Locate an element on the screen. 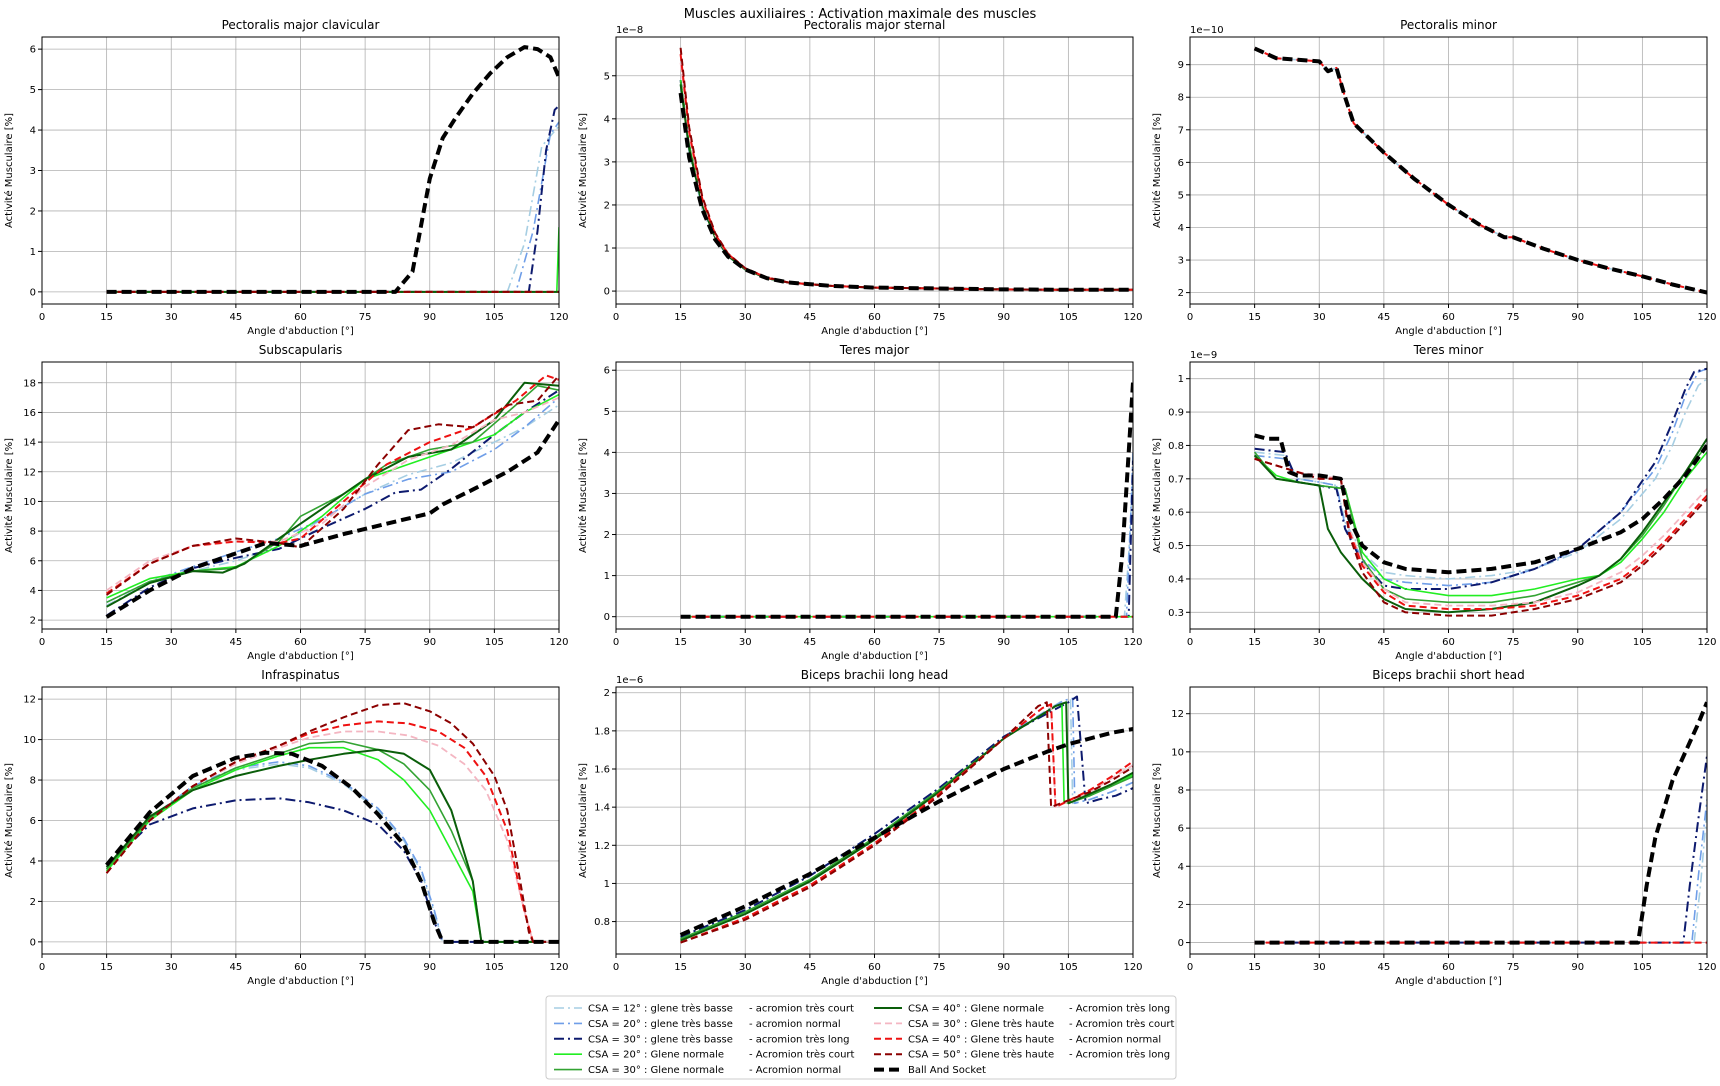 This screenshot has width=1720, height=1086. y-tick-label: 1.6 is located at coordinates (602, 770).